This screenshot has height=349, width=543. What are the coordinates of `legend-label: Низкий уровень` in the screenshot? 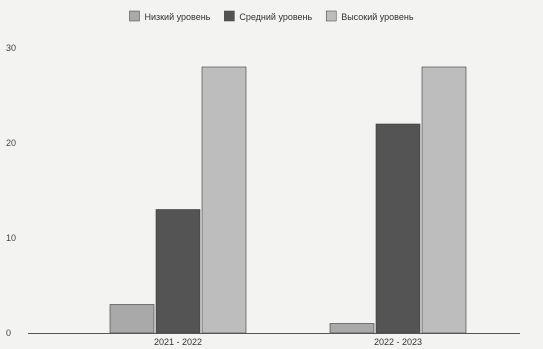 It's located at (177, 17).